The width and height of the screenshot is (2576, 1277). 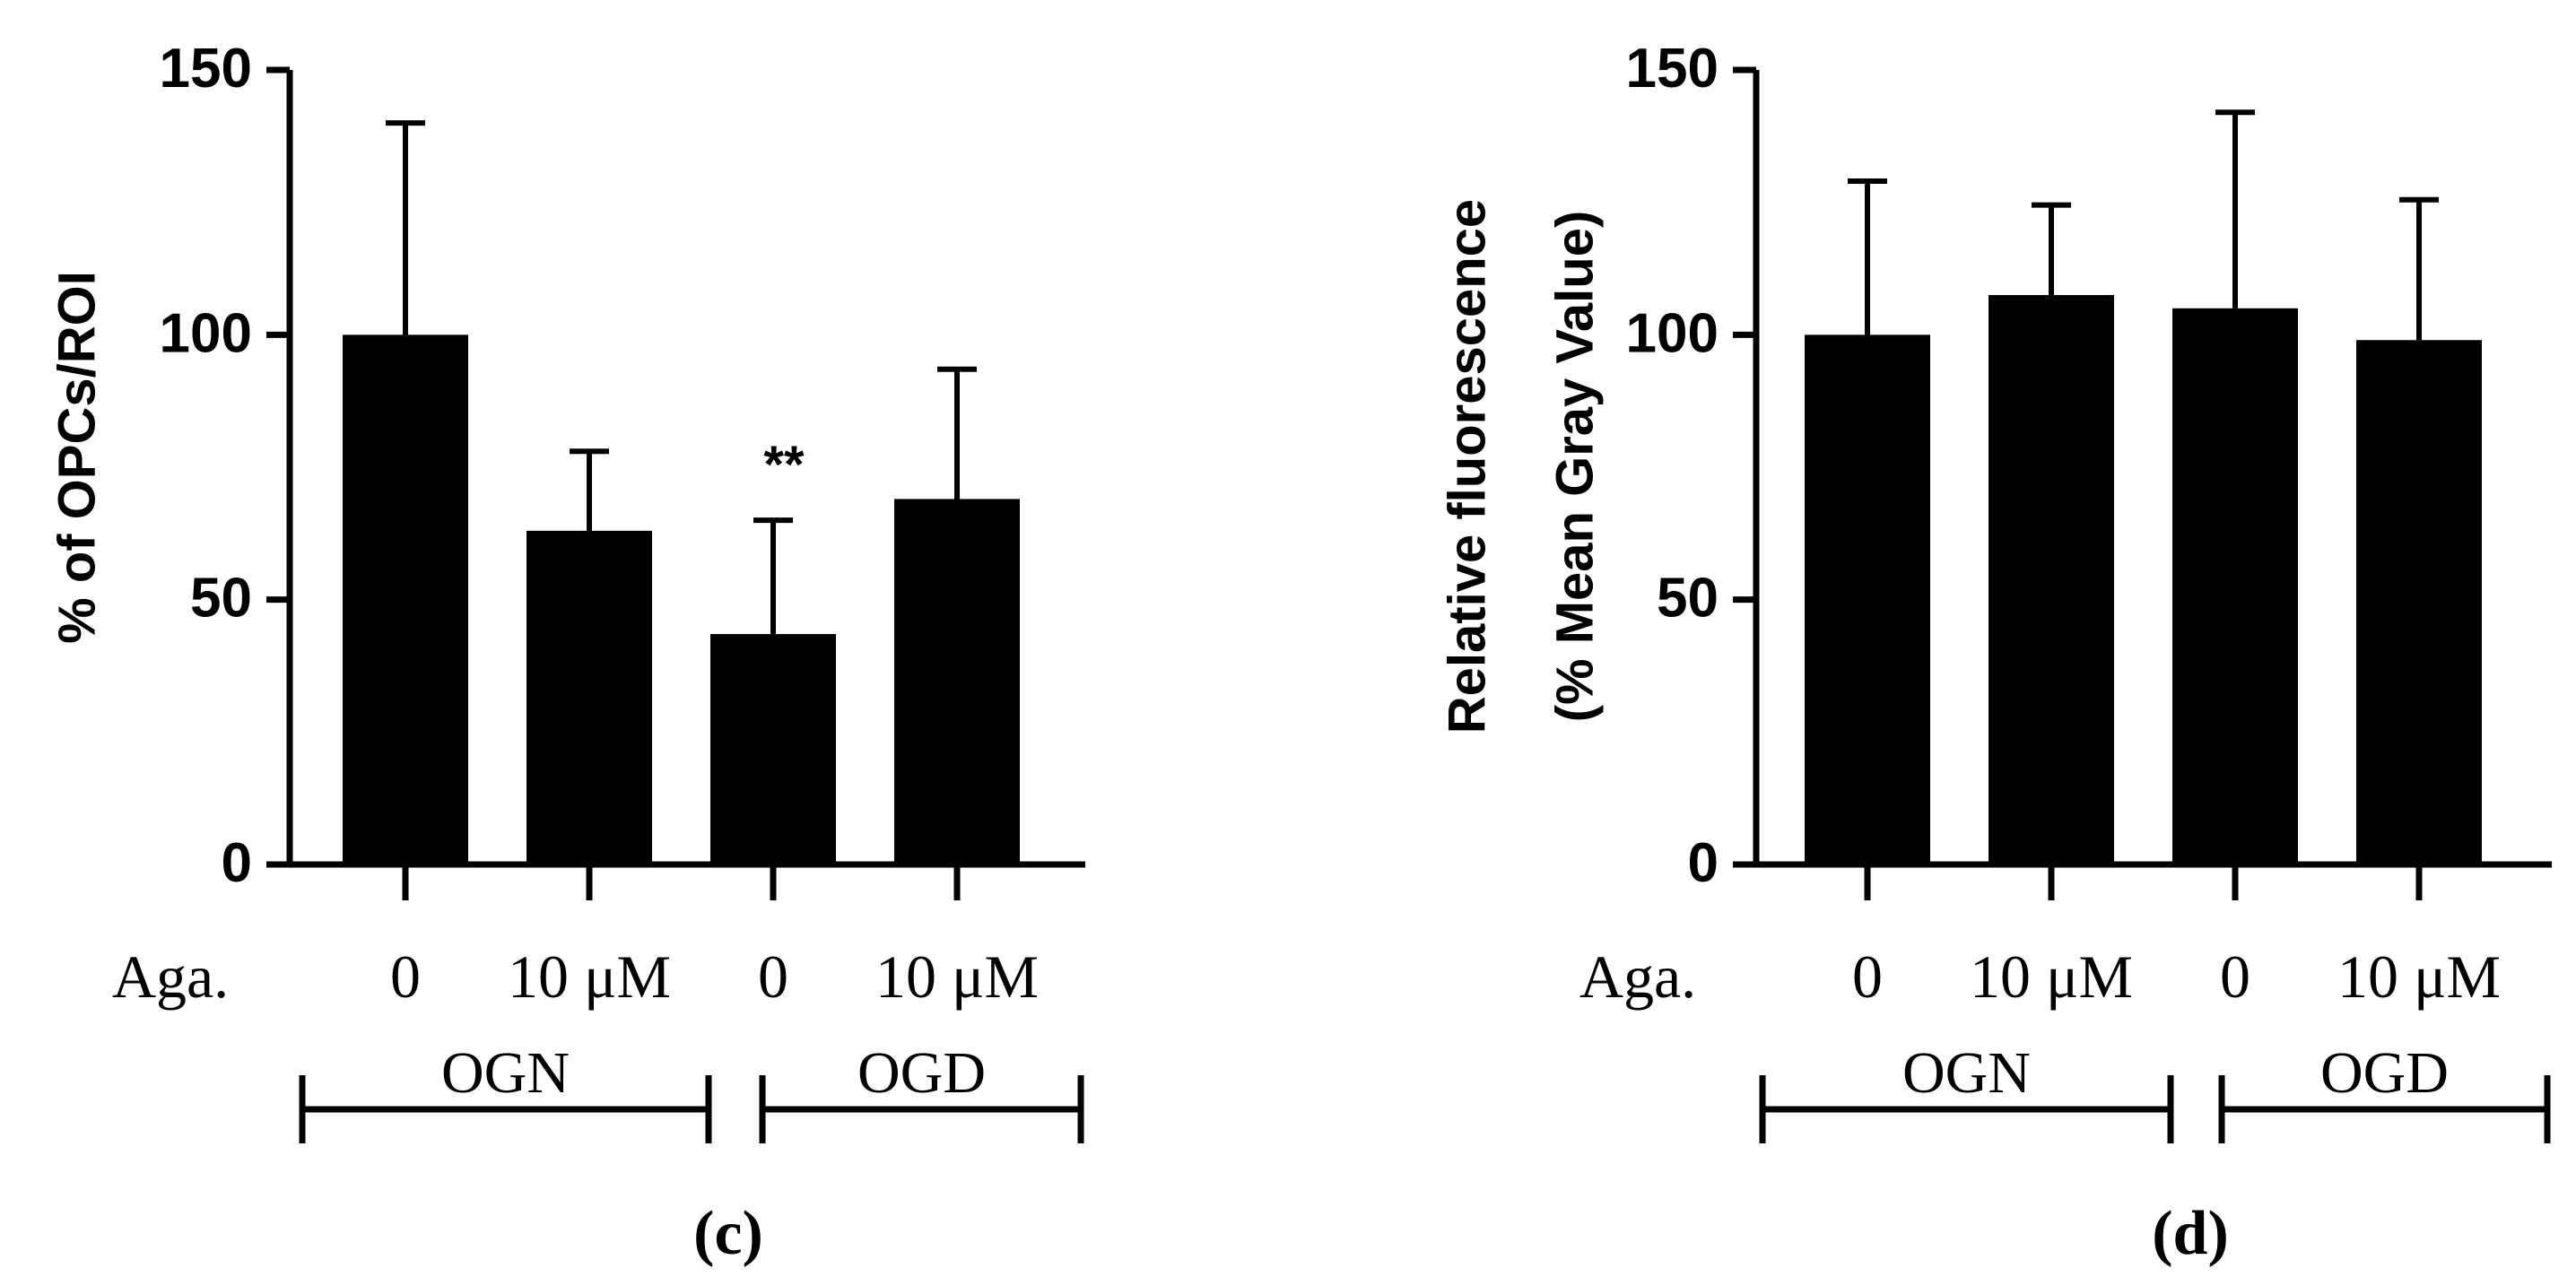 I want to click on panel-label: (c), so click(x=728, y=1233).